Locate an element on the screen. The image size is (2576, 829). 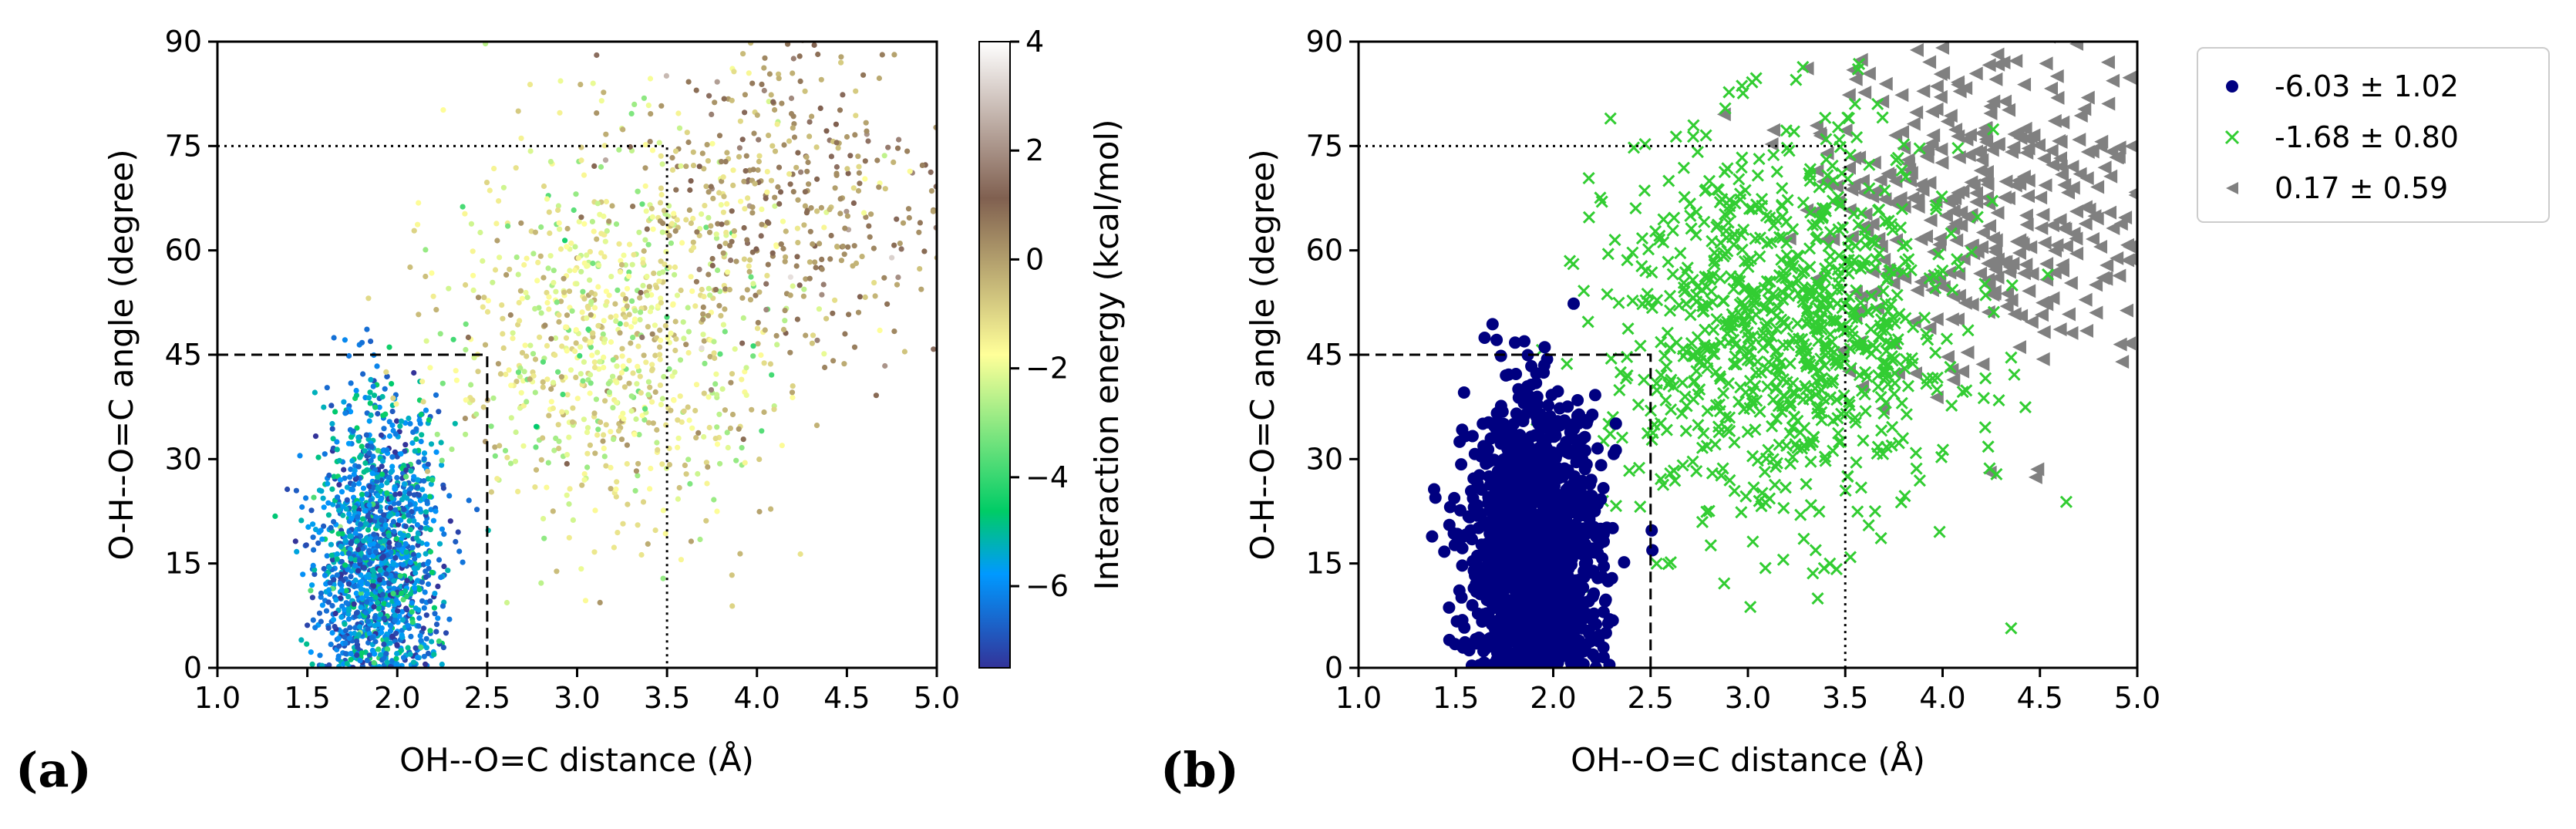
colorbar-tick-label: −4 is located at coordinates (1047, 477).